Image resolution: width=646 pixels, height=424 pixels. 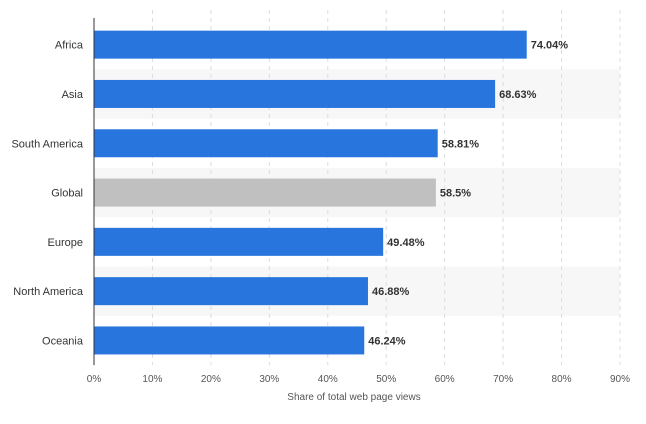 I want to click on category-label: Asia, so click(x=73, y=95).